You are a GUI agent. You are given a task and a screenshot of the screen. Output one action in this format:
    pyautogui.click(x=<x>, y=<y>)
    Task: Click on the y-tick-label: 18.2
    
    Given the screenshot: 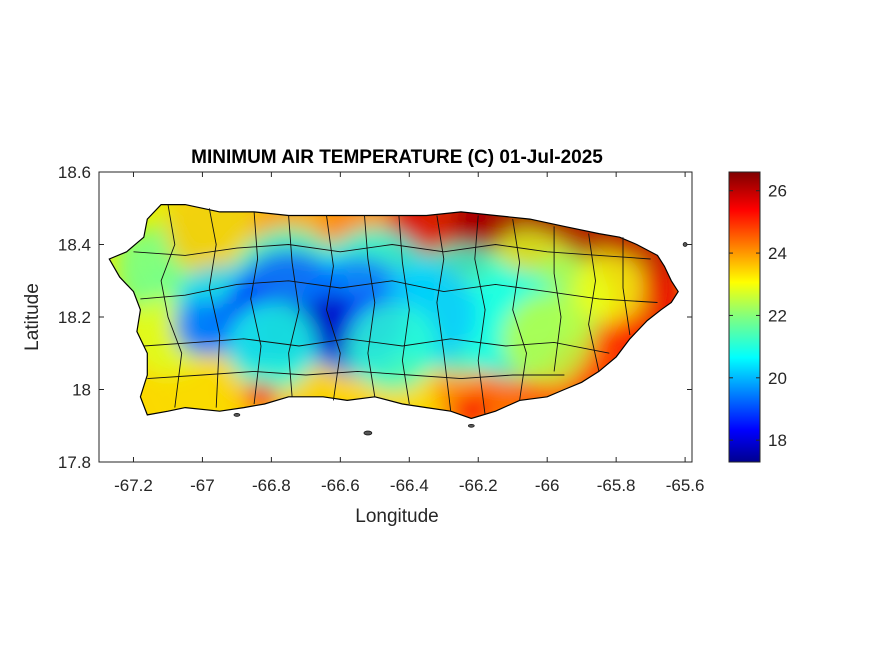 What is the action you would take?
    pyautogui.click(x=74, y=317)
    